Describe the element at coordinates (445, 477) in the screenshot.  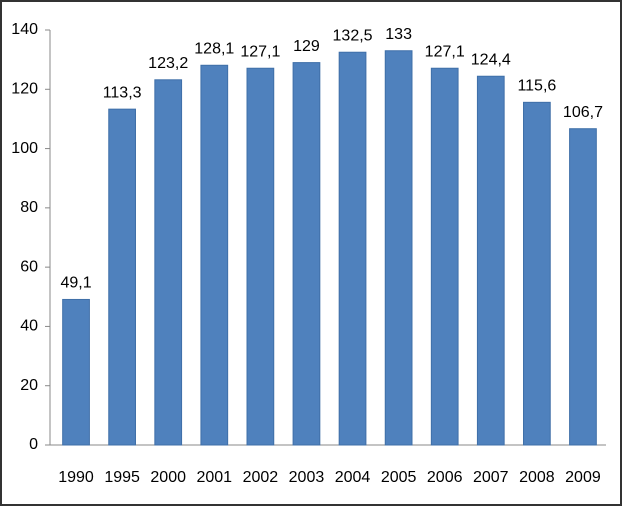
I see `x-tick-label: 2006` at that location.